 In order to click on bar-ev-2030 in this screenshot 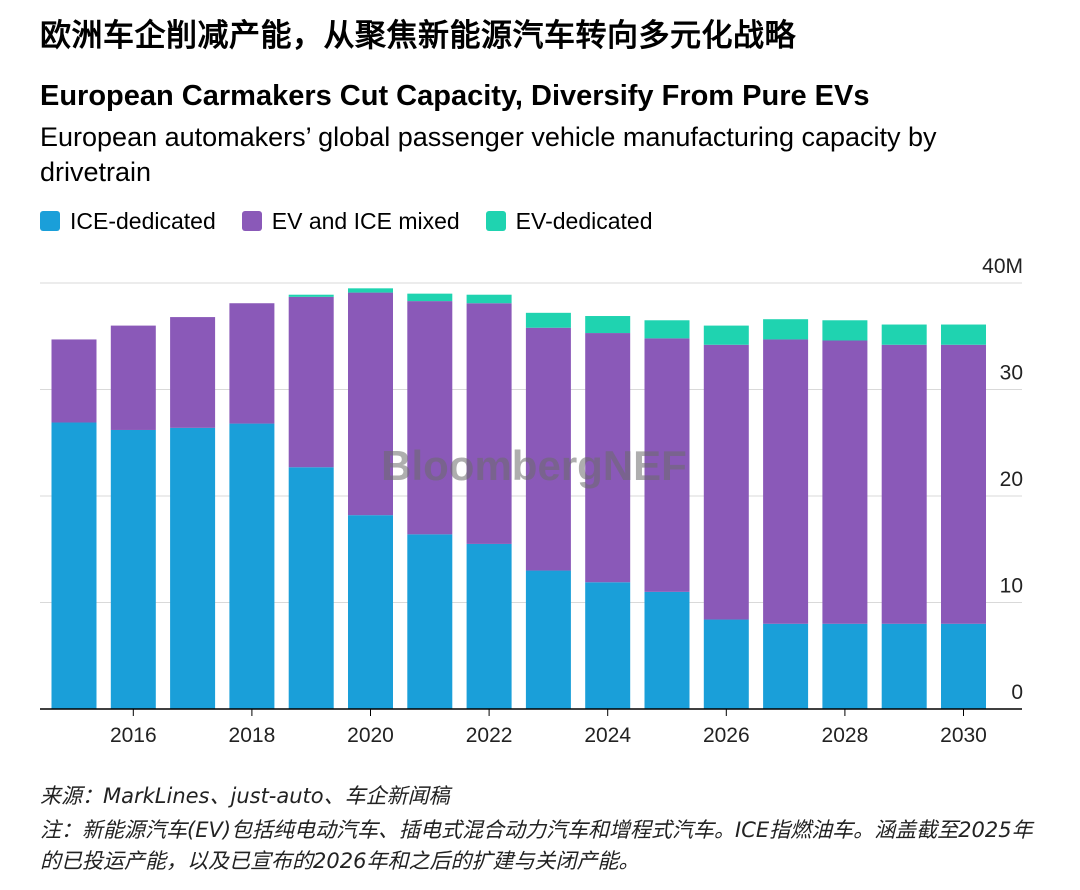, I will do `click(963, 334)`.